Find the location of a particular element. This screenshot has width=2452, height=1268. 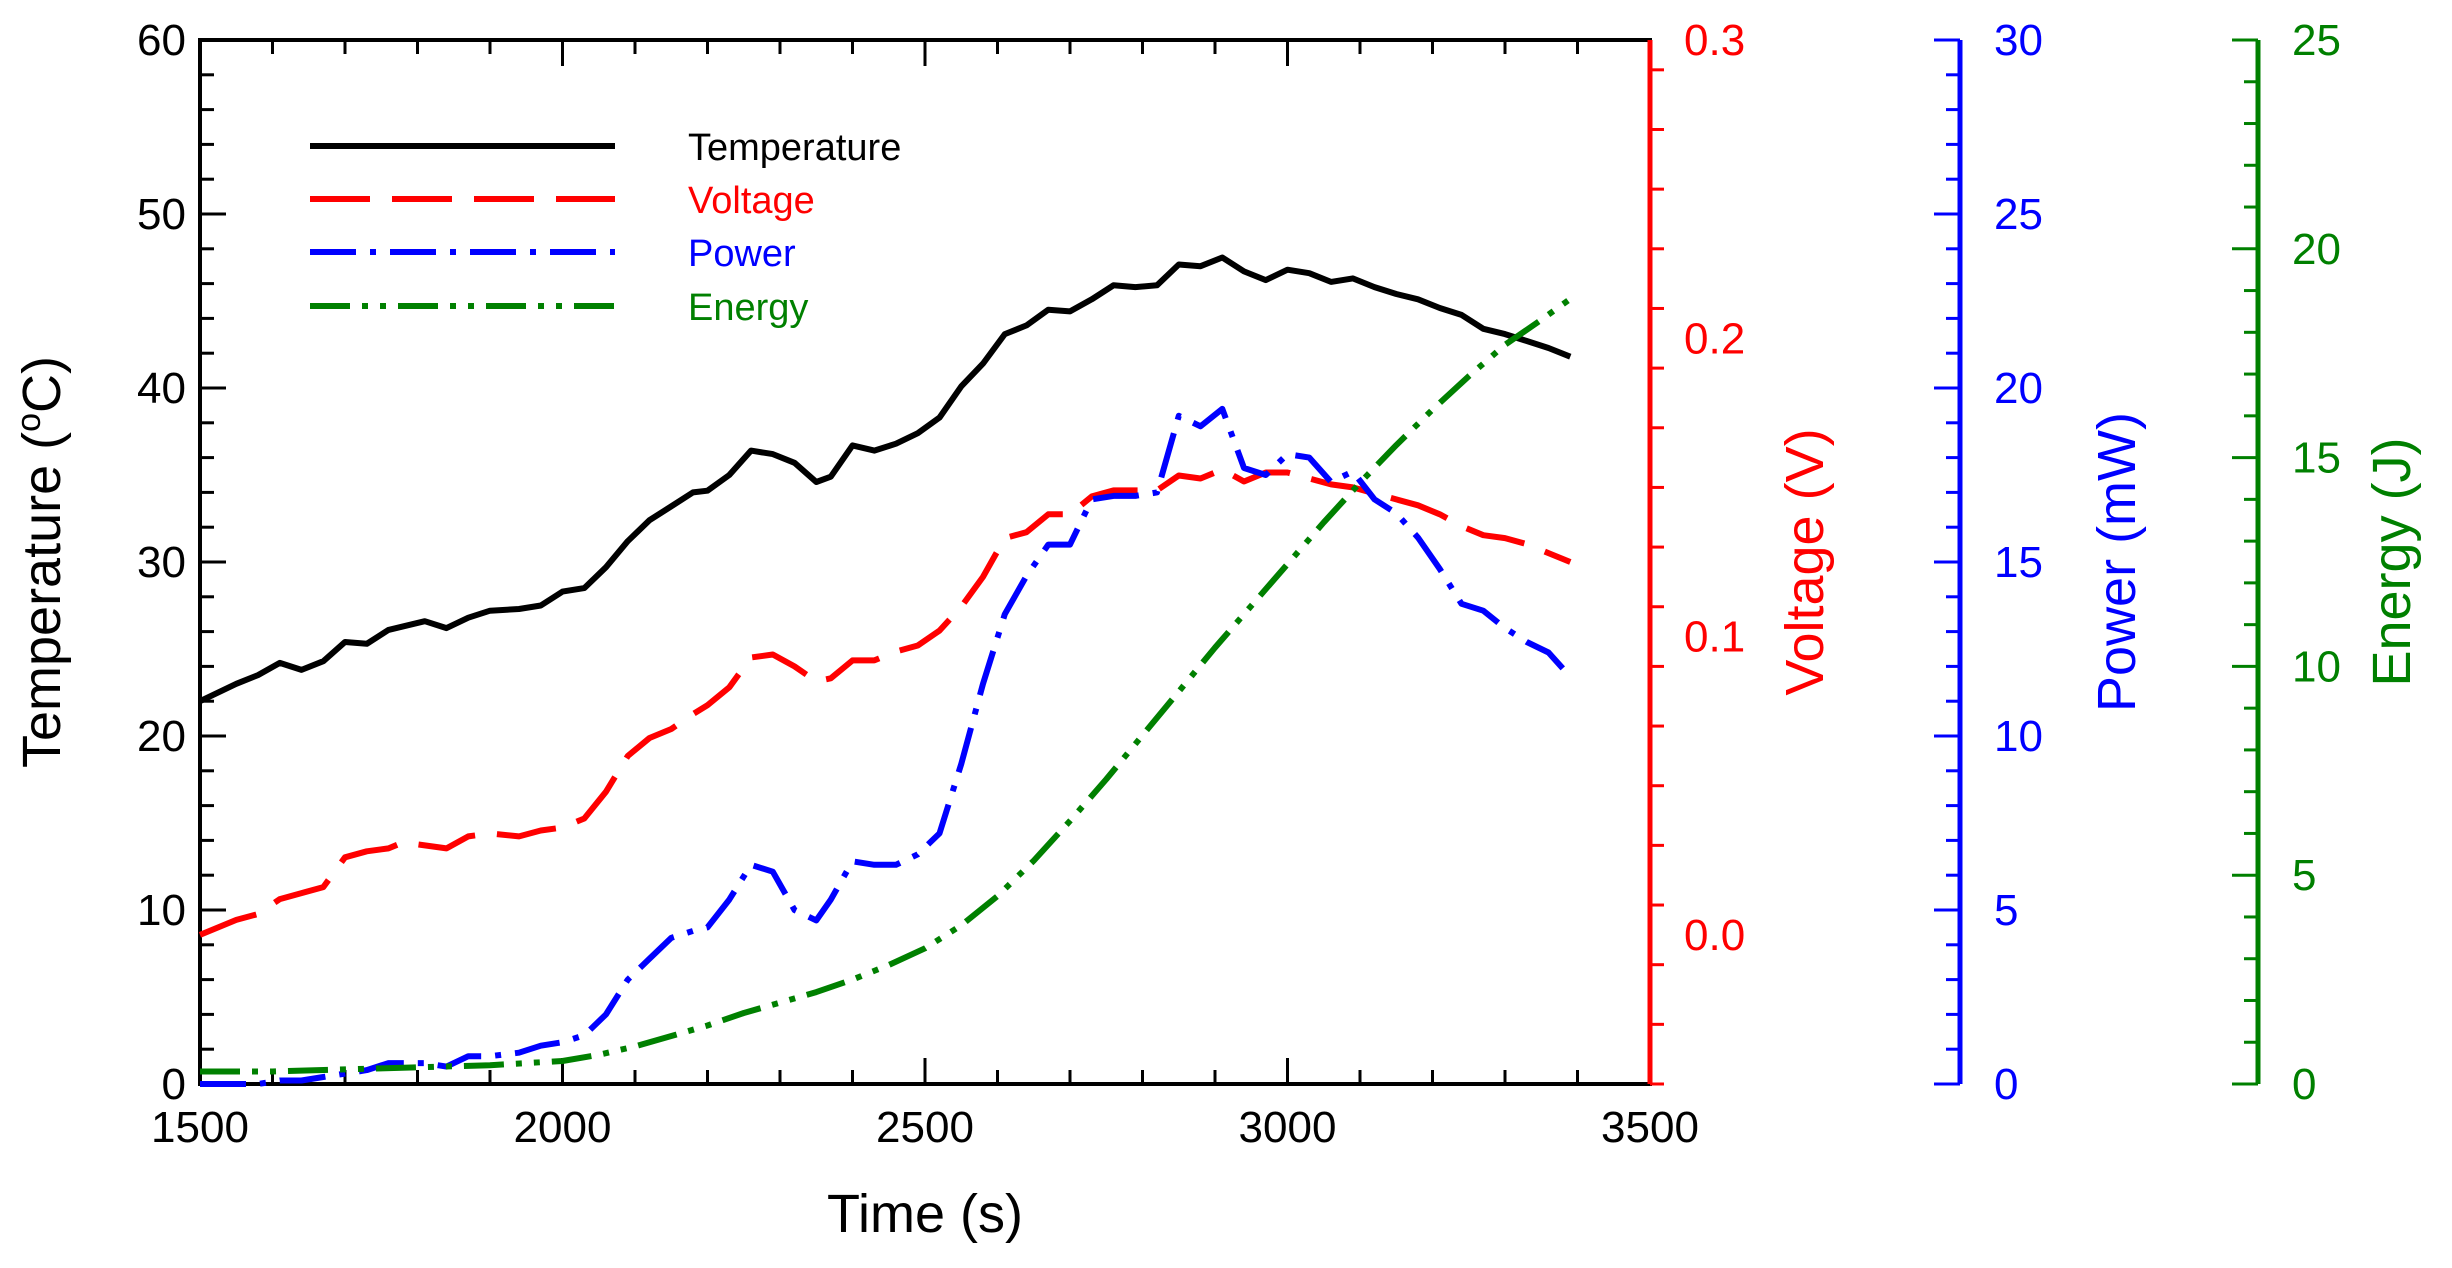

power-tick-label: 15 is located at coordinates (2018, 562).